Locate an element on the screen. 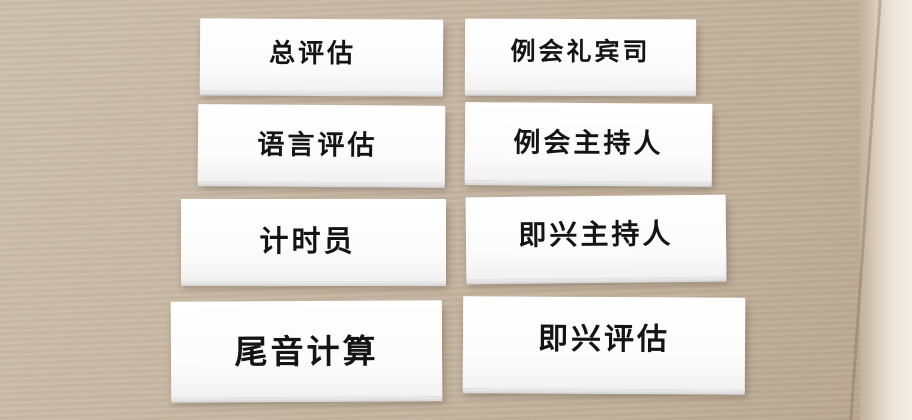  card-label: 计时员 is located at coordinates (307, 241).